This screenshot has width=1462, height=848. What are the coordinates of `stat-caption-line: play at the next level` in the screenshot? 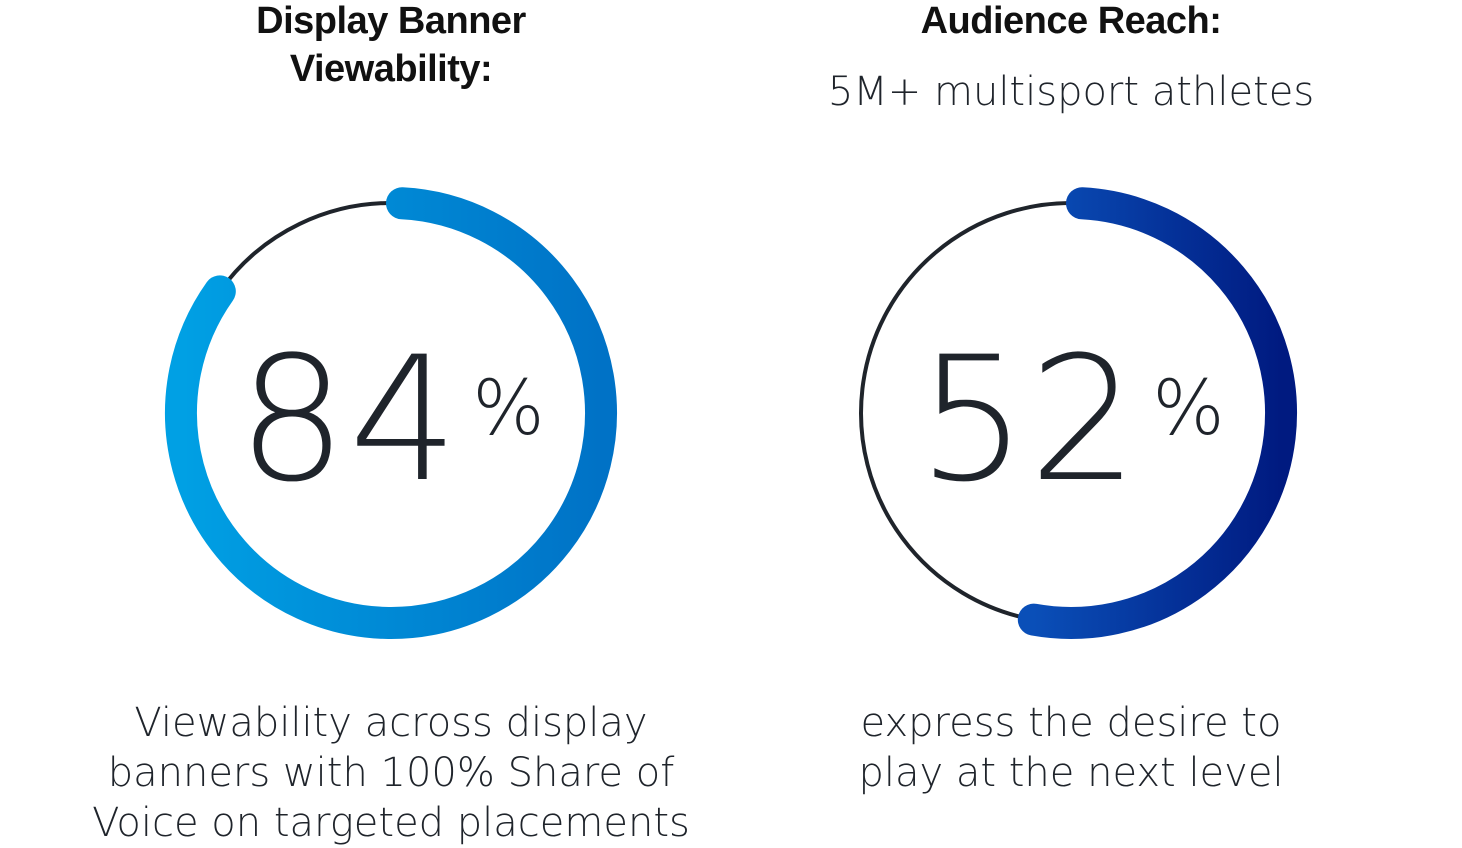 It's located at (1071, 773).